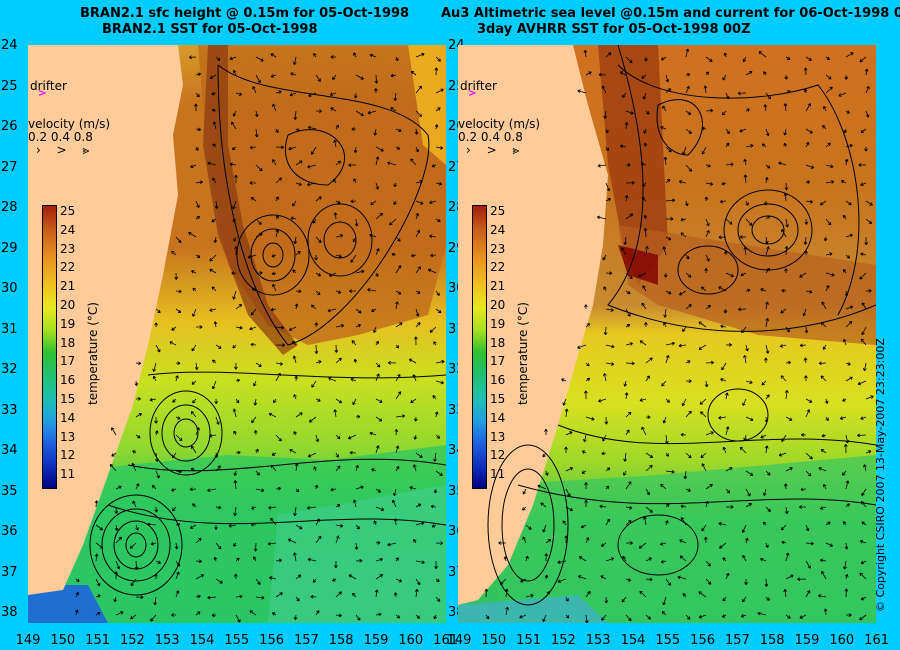 The image size is (900, 650). Describe the element at coordinates (210, 29) in the screenshot. I see `left-title-line2: BRAN2.1 SST for 05-Oct-1998` at that location.